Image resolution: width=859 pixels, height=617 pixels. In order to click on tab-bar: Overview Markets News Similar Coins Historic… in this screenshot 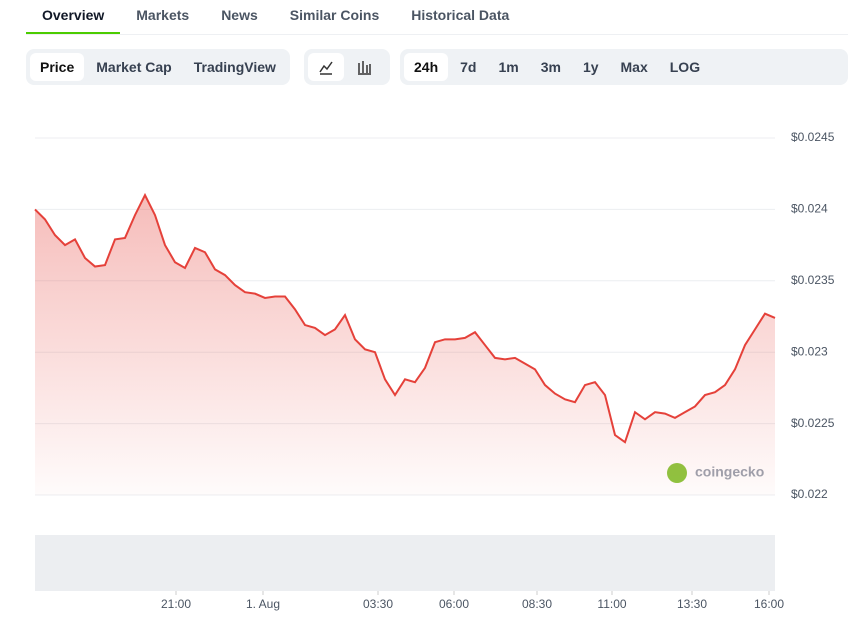, I will do `click(437, 17)`.